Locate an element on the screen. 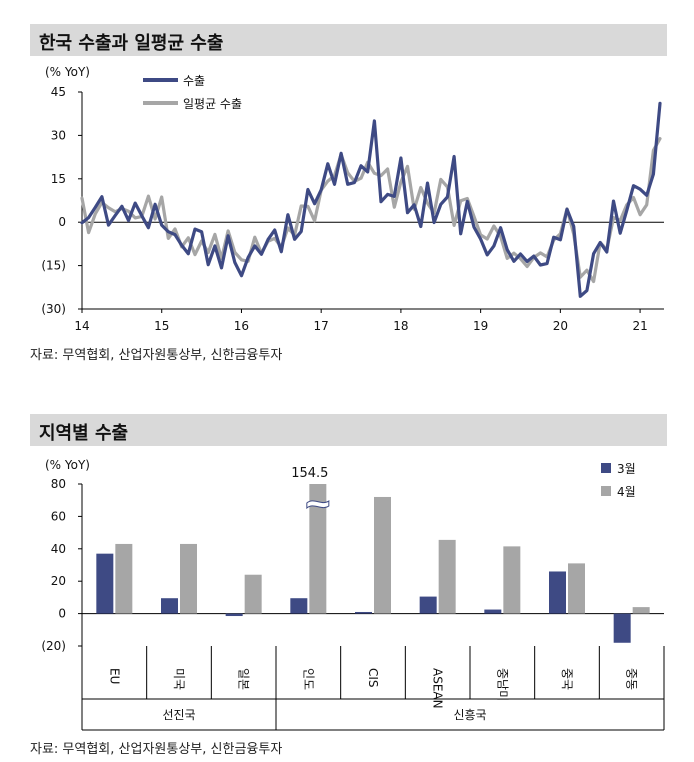 Image resolution: width=694 pixels, height=762 pixels. bar-일본-4월 is located at coordinates (253, 594).